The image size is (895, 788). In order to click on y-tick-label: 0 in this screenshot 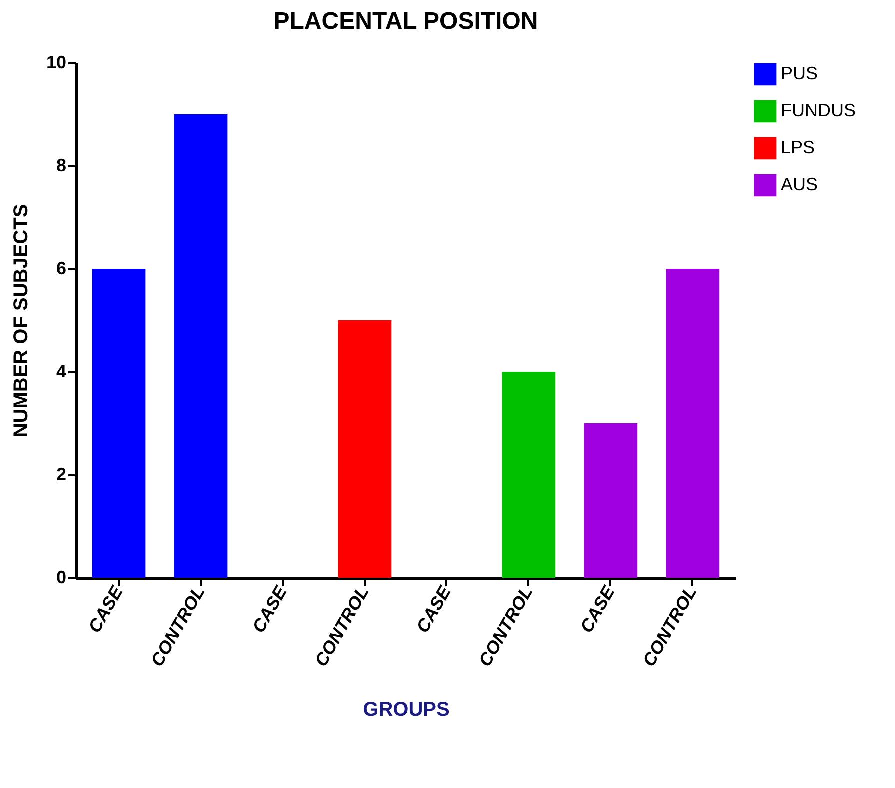, I will do `click(61, 578)`.